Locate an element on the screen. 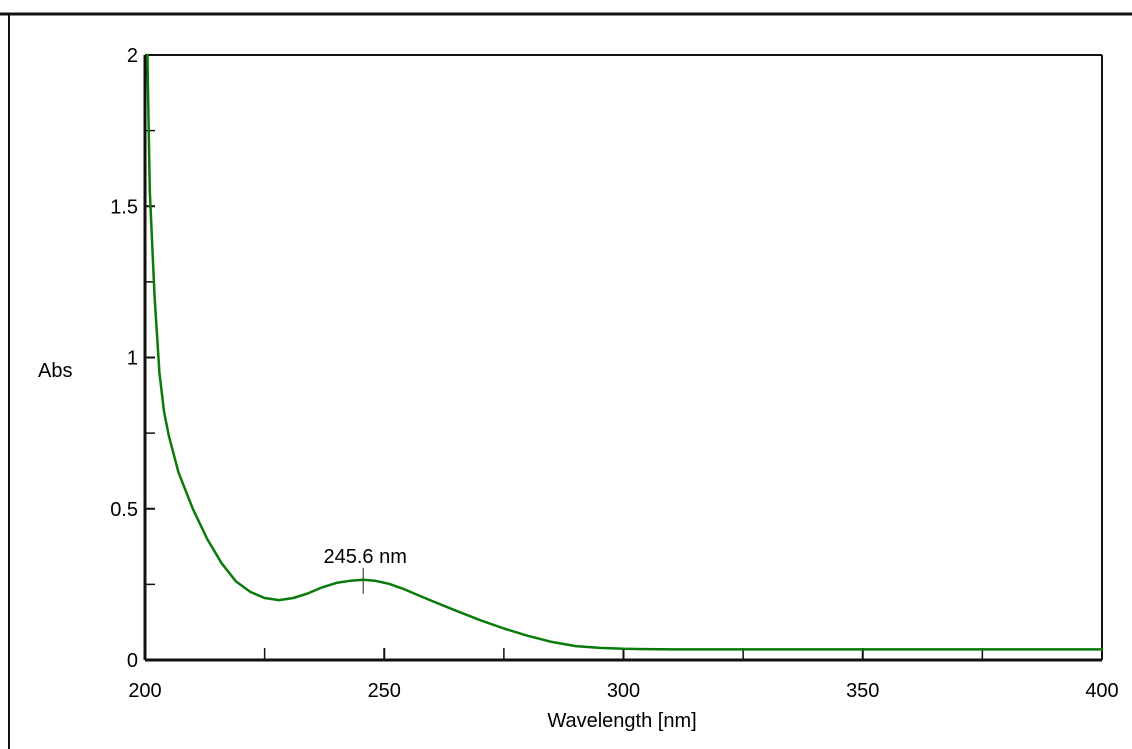  peak-annotation-label: 245.6 nm is located at coordinates (365, 557).